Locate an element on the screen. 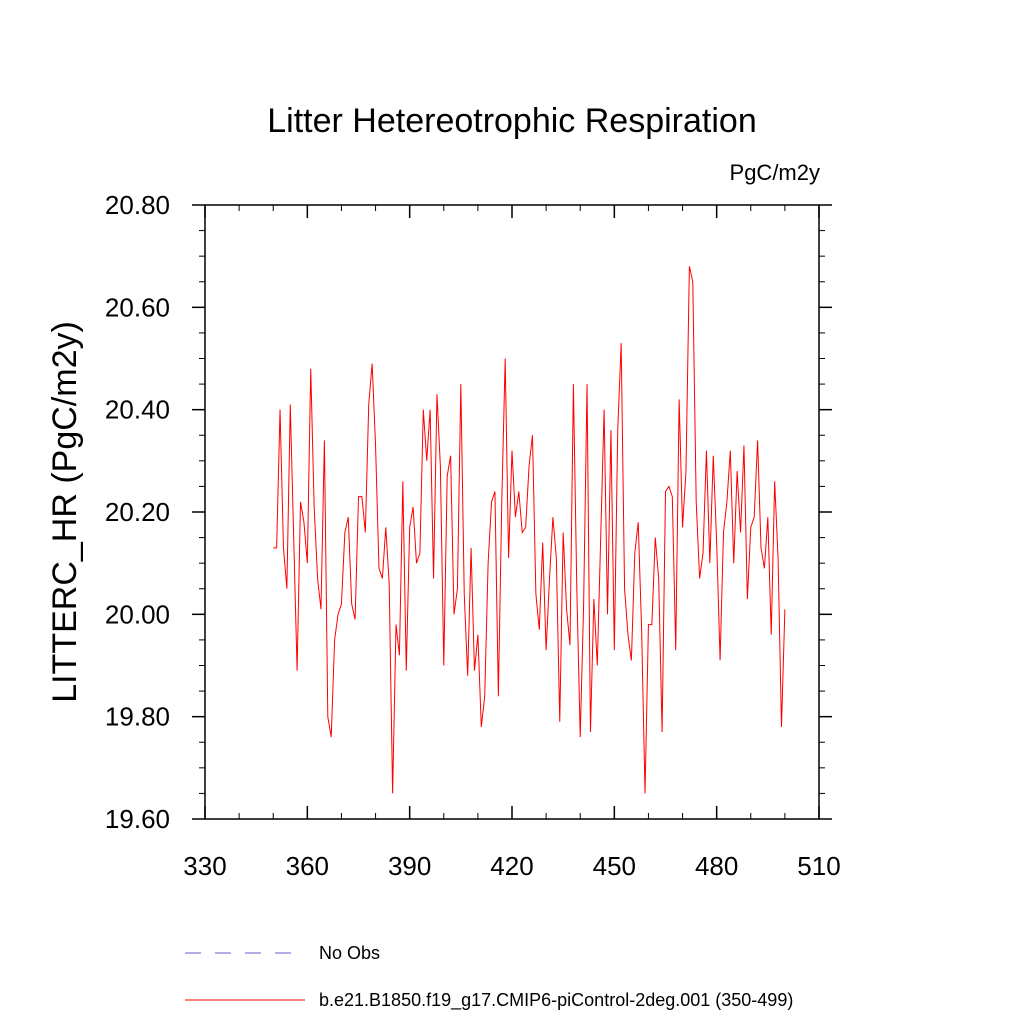  units-label: PgC/m2y is located at coordinates (775, 172).